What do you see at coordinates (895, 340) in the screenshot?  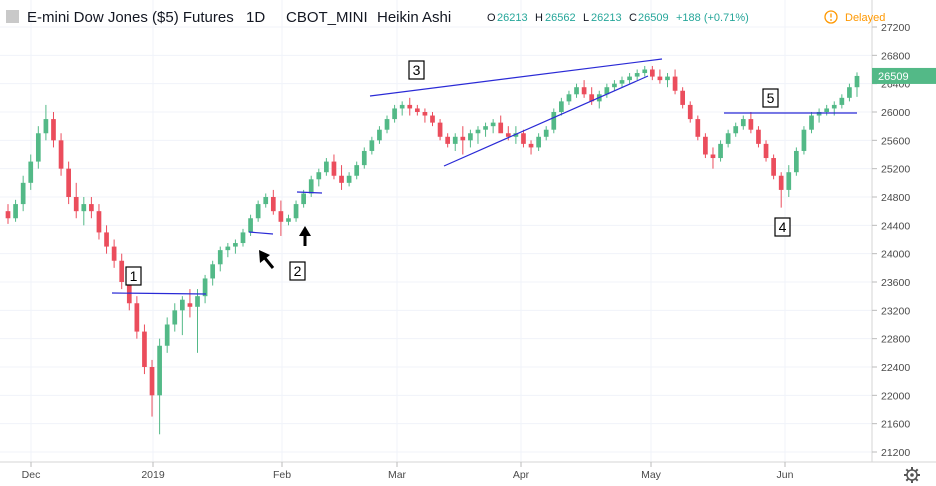 I see `price-tick-label: 22800` at bounding box center [895, 340].